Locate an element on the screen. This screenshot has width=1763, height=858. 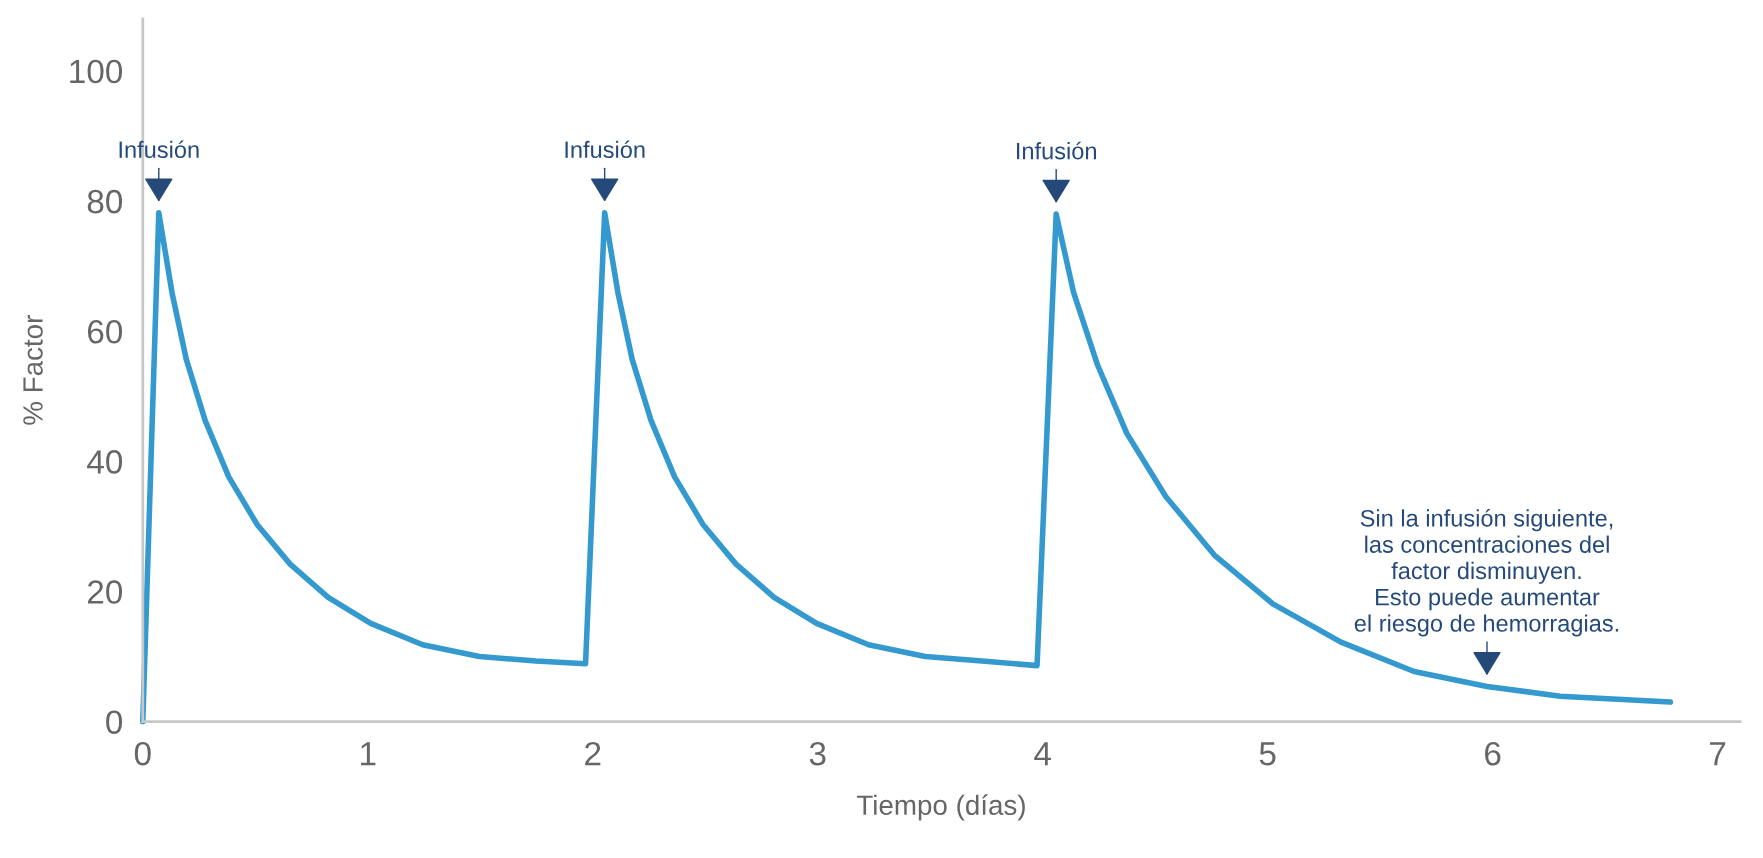
y-axis-title: % Factor is located at coordinates (33, 370).